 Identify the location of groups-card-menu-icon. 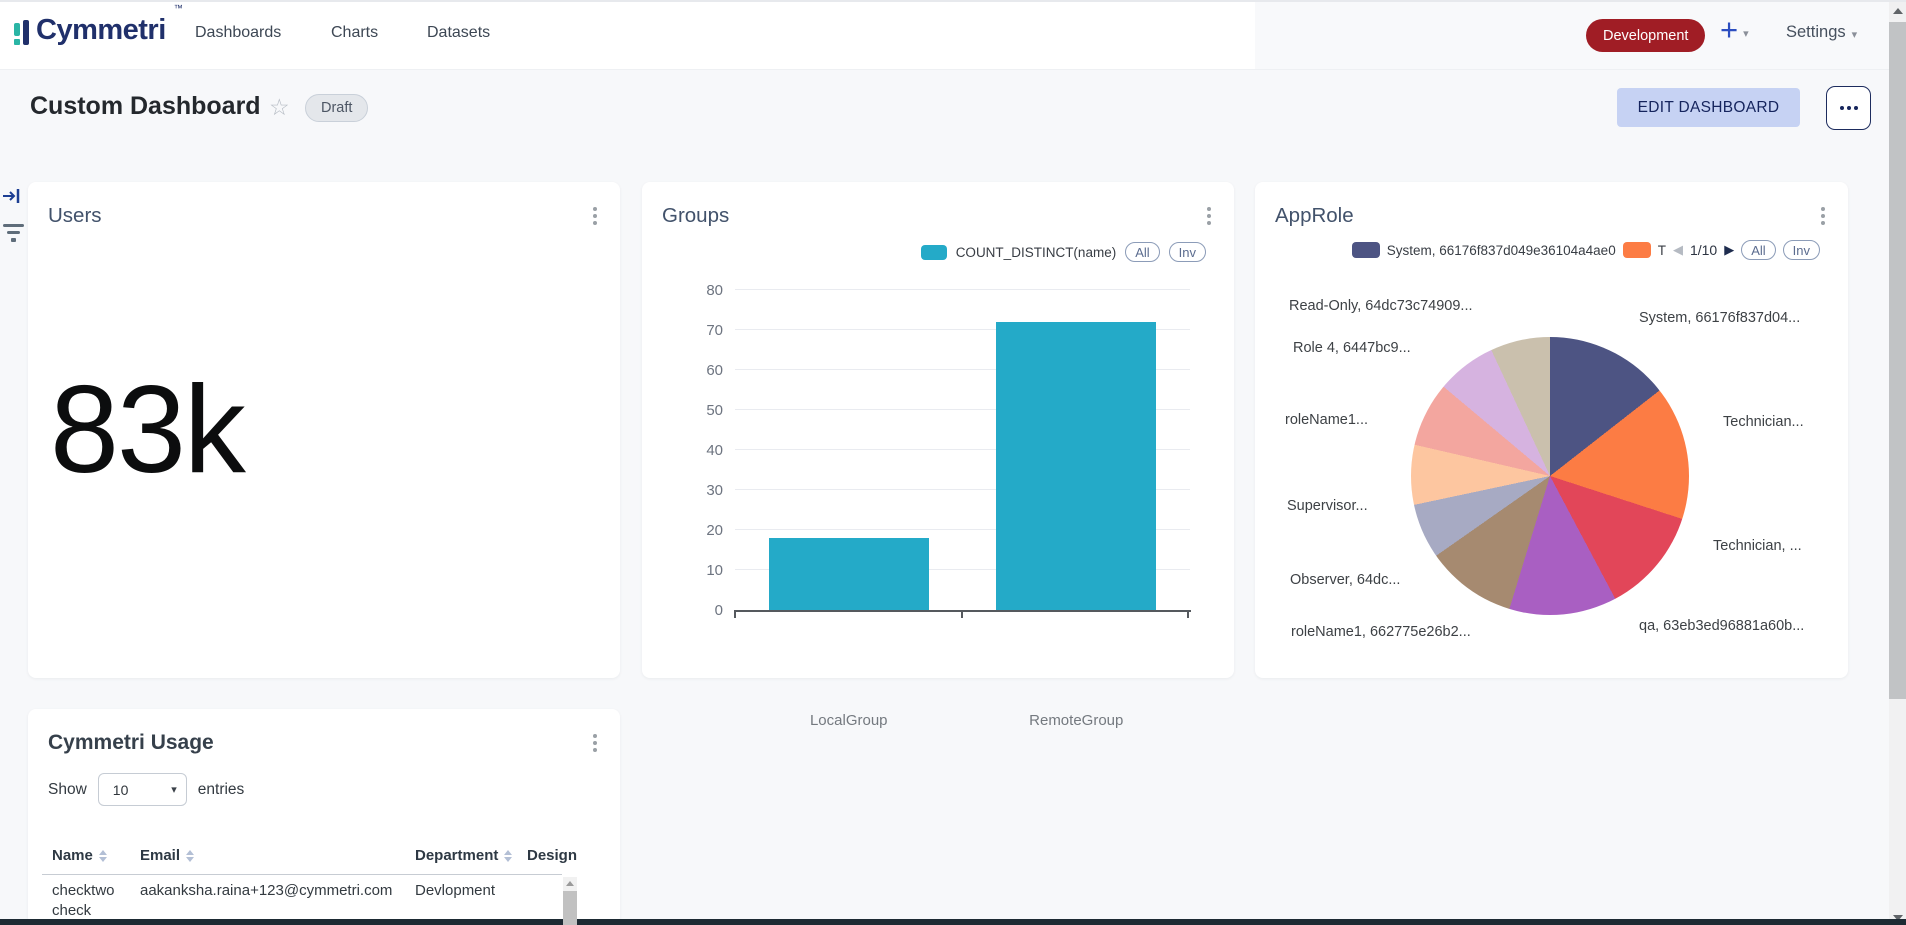
(1209, 216).